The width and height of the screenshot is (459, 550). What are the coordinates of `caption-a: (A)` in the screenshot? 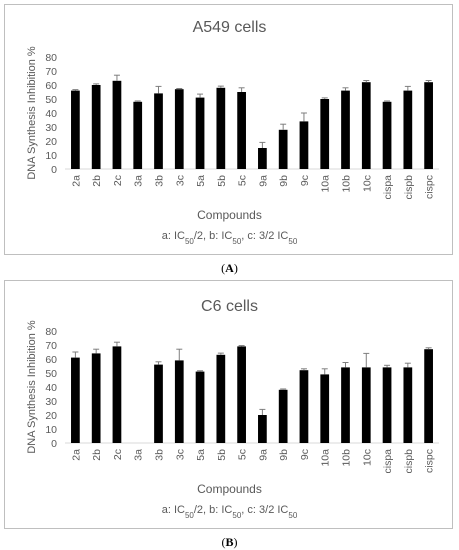 It's located at (229, 268).